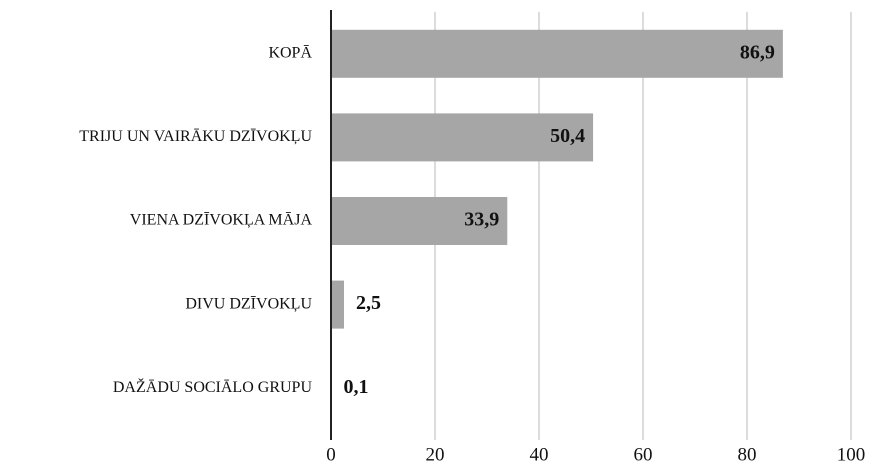 This screenshot has width=873, height=468. What do you see at coordinates (221, 220) in the screenshot?
I see `y-tick-label: VIENA DZĪVOKĻA MĀJA` at bounding box center [221, 220].